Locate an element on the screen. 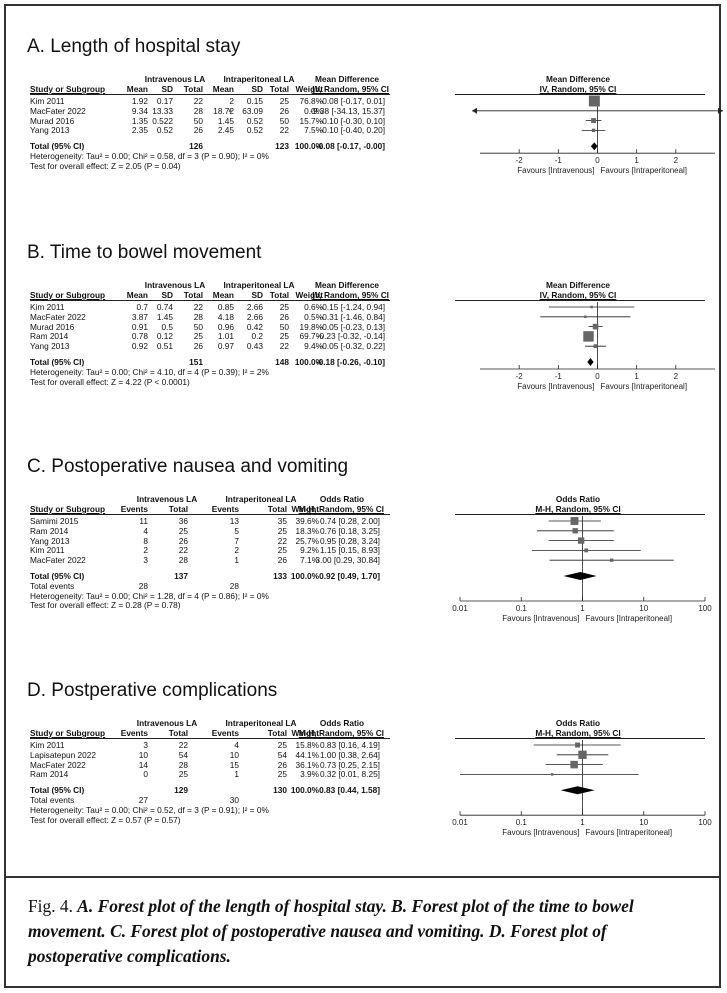 The image size is (727, 993). group1-cell: 50 is located at coordinates (198, 120).